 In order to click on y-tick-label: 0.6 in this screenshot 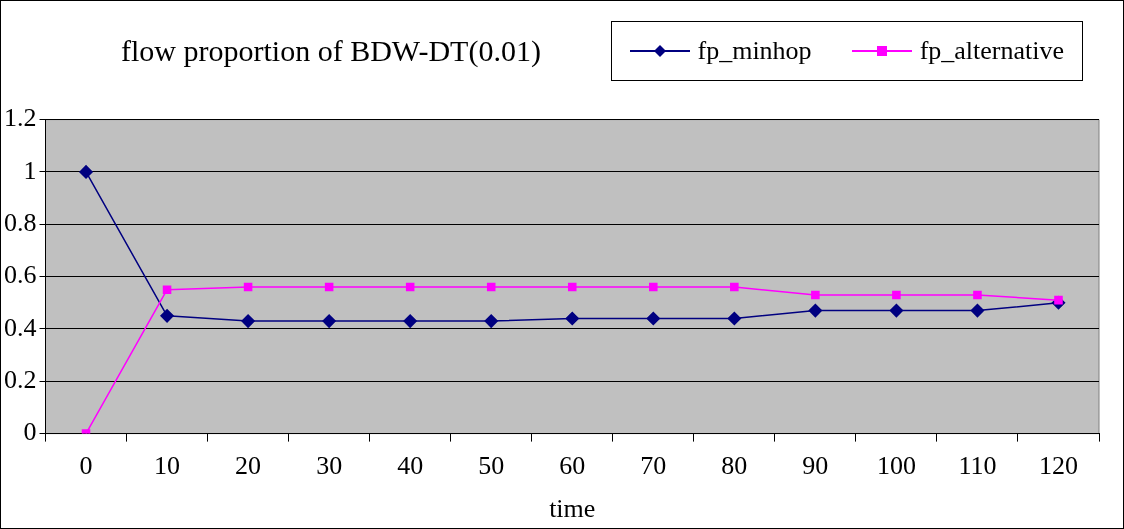, I will do `click(20, 275)`.